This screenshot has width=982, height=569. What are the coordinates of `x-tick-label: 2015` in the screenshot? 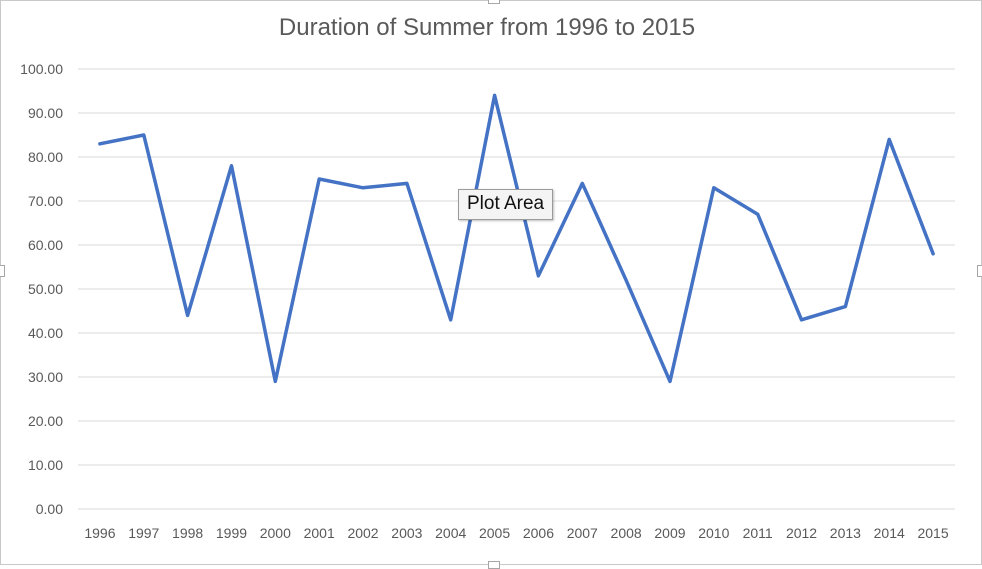 It's located at (932, 533).